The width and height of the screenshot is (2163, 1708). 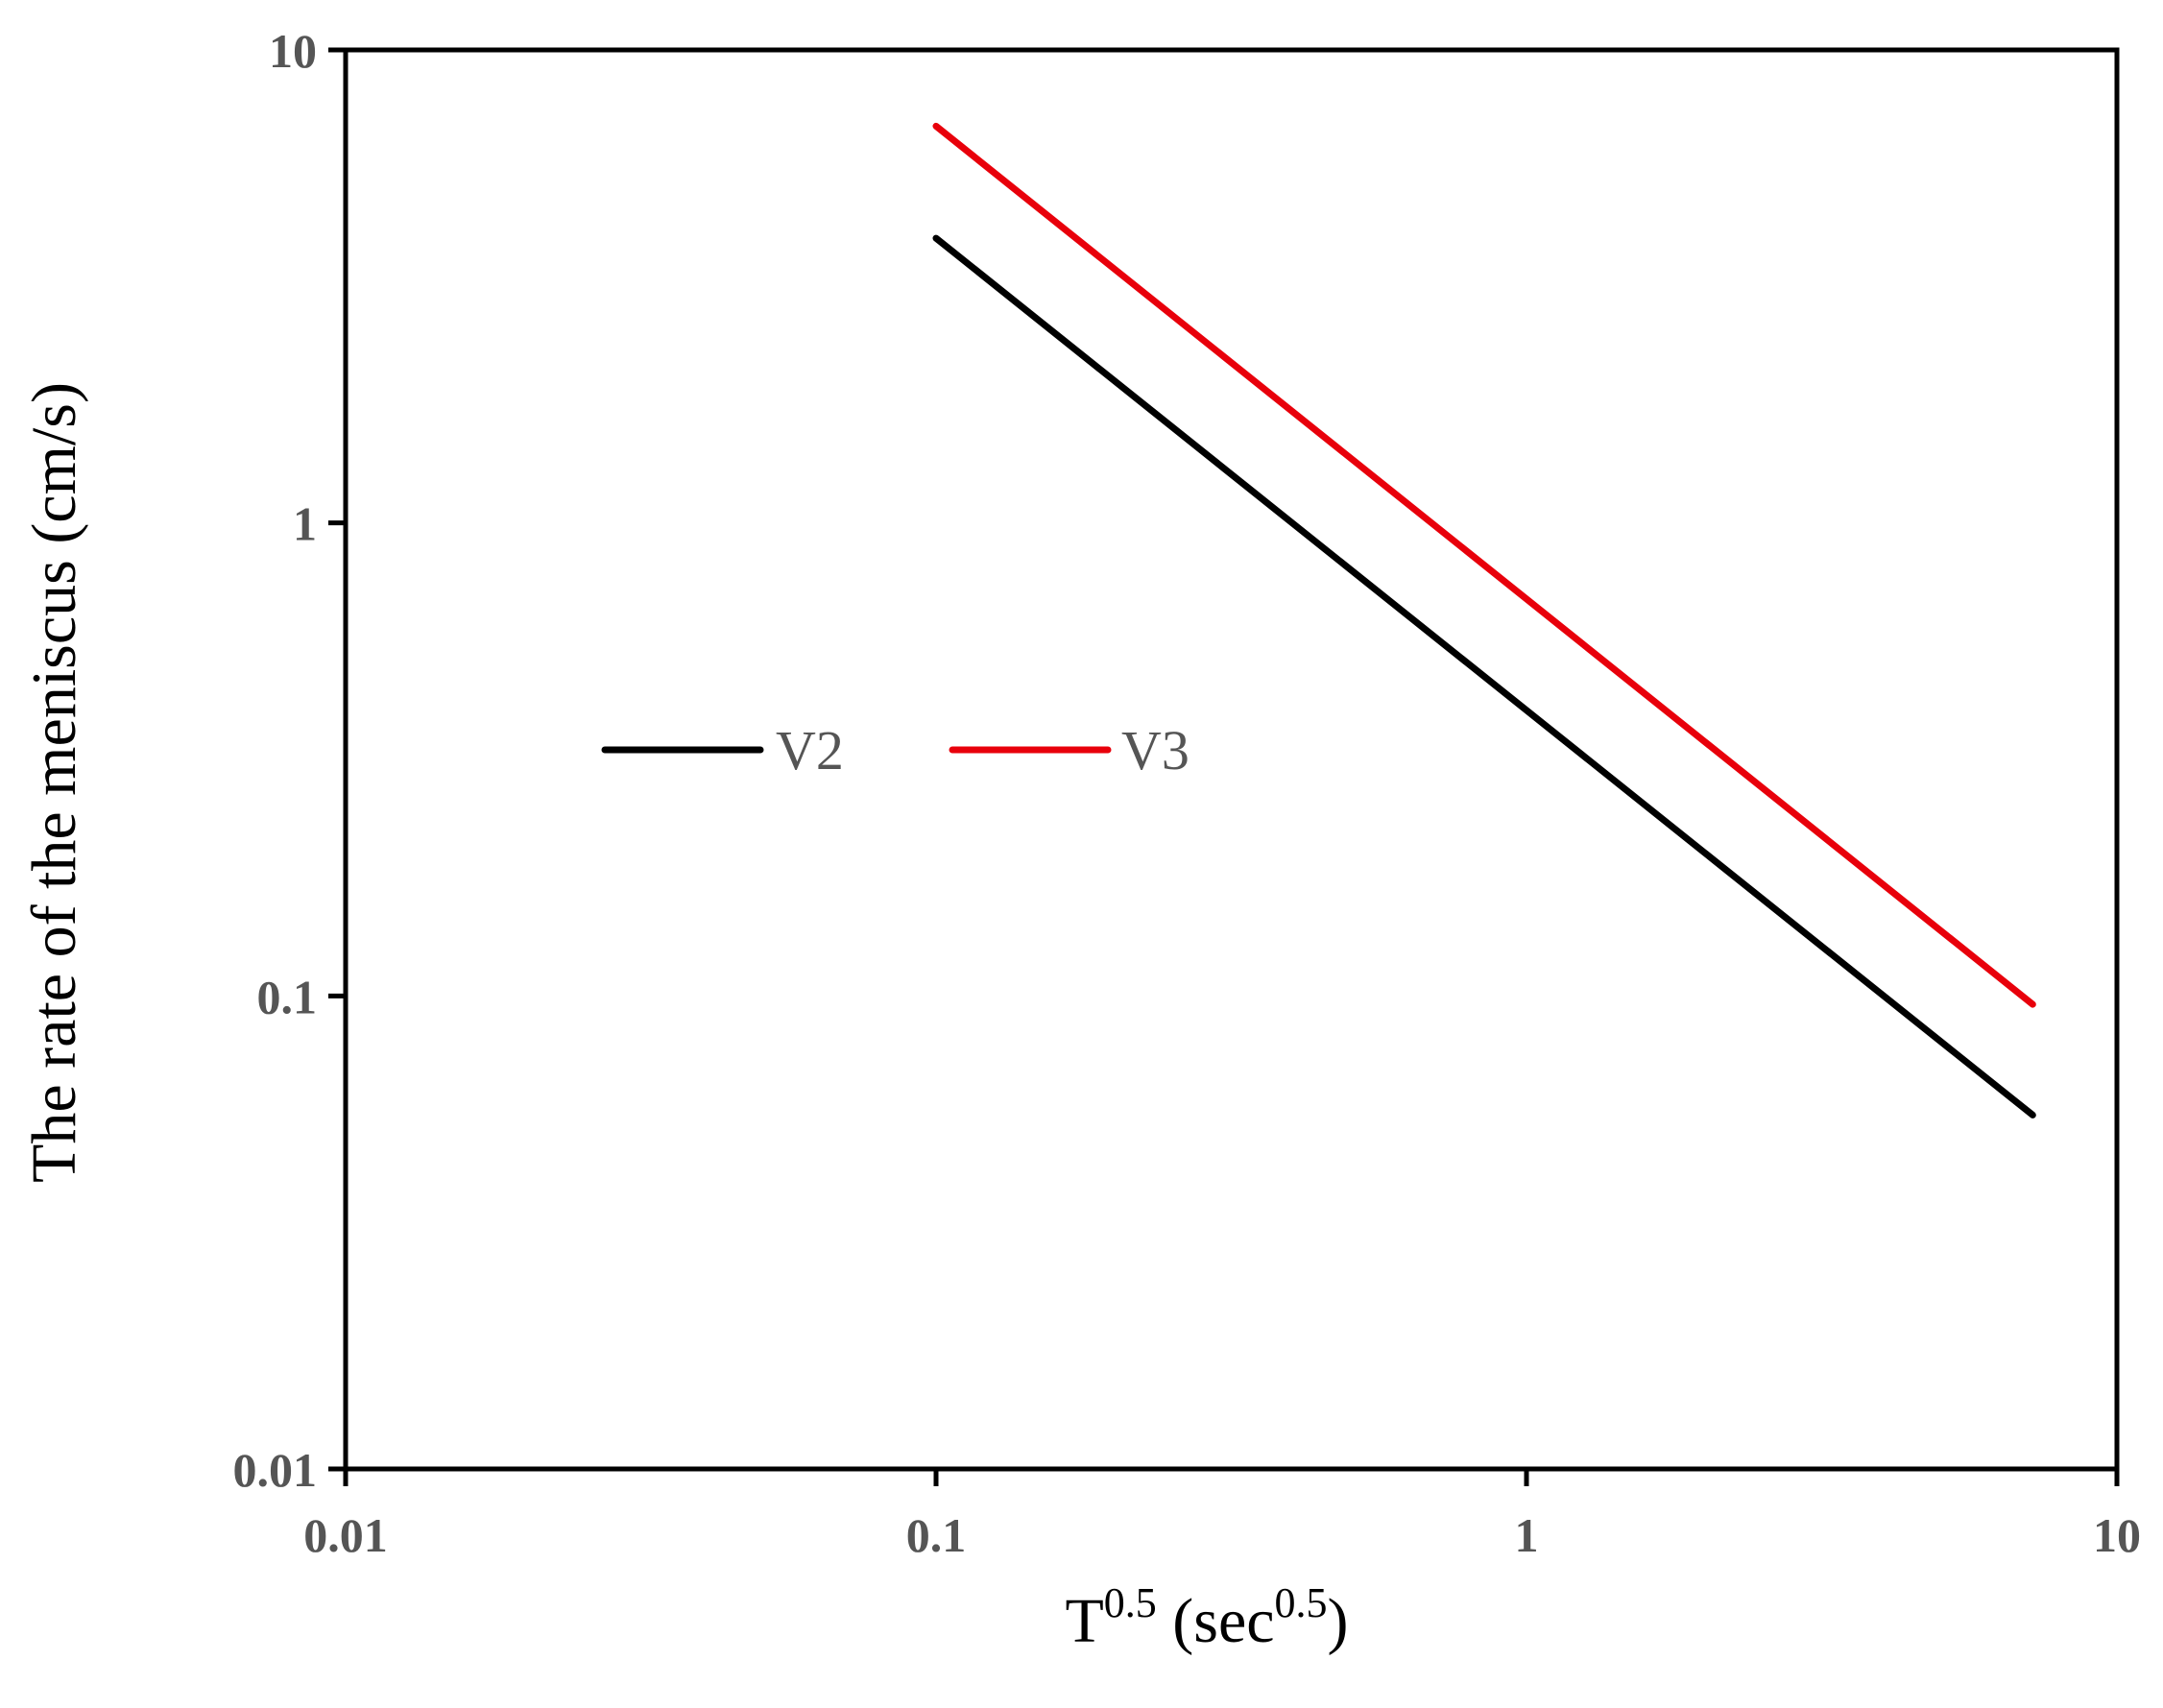 What do you see at coordinates (1206, 1617) in the screenshot?
I see `x-axis-title: T0.5 (sec0.5)` at bounding box center [1206, 1617].